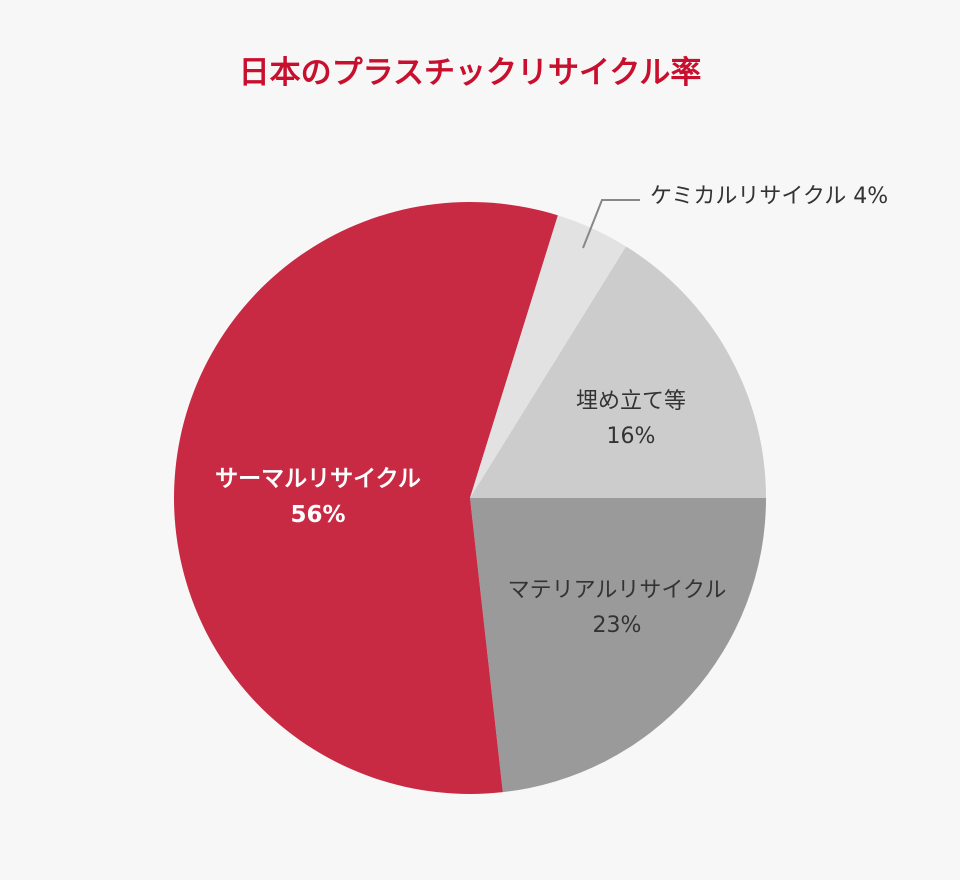 The height and width of the screenshot is (880, 960). I want to click on label-material-recycling: マテリアルリサイクル, so click(617, 590).